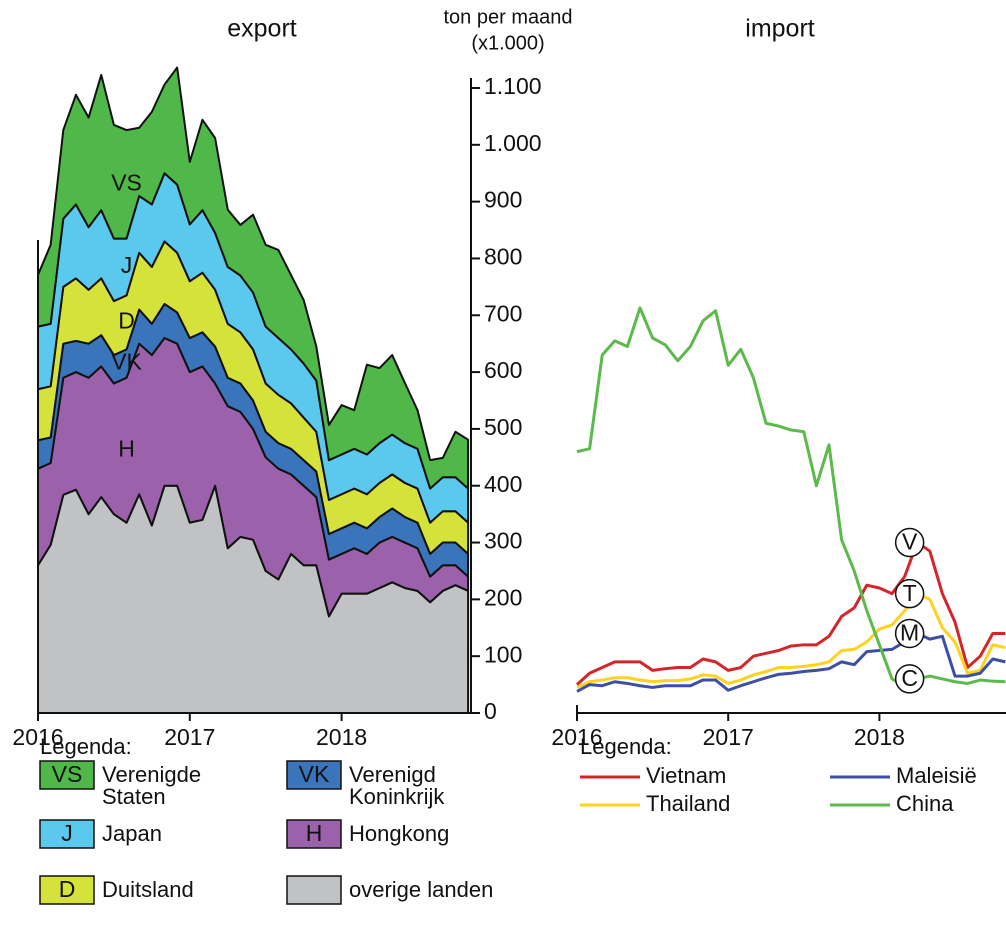 The width and height of the screenshot is (1006, 934). What do you see at coordinates (126, 320) in the screenshot?
I see `area-label: D` at bounding box center [126, 320].